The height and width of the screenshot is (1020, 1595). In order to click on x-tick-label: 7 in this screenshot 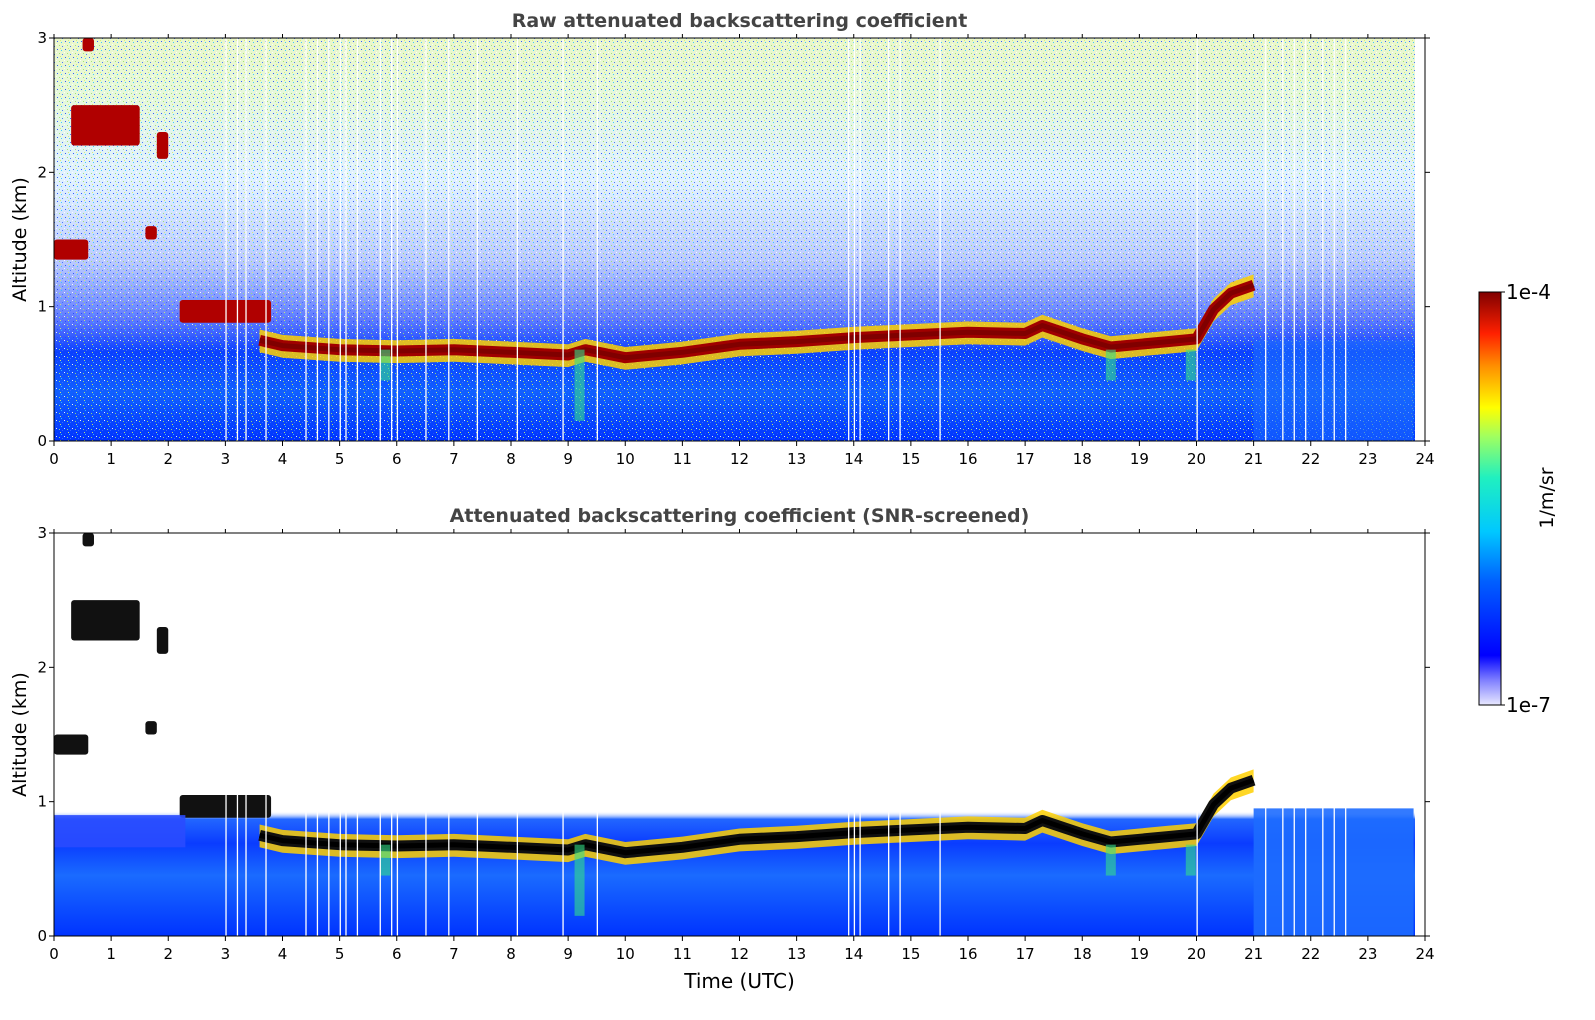, I will do `click(454, 954)`.